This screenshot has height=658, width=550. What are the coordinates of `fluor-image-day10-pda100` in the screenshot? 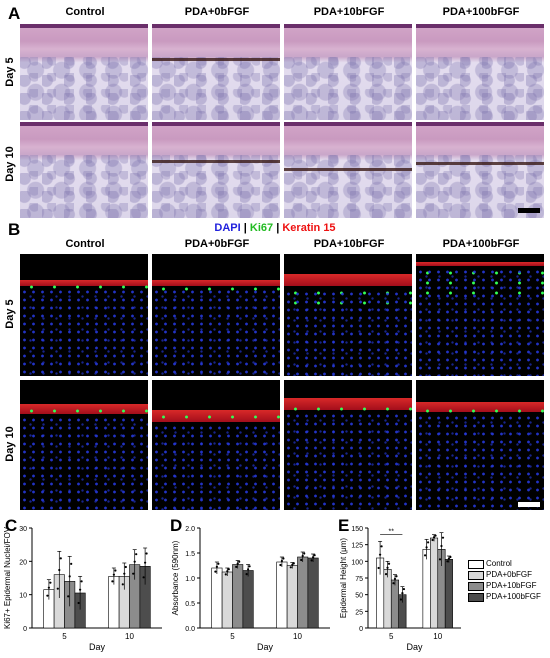 It's located at (480, 445).